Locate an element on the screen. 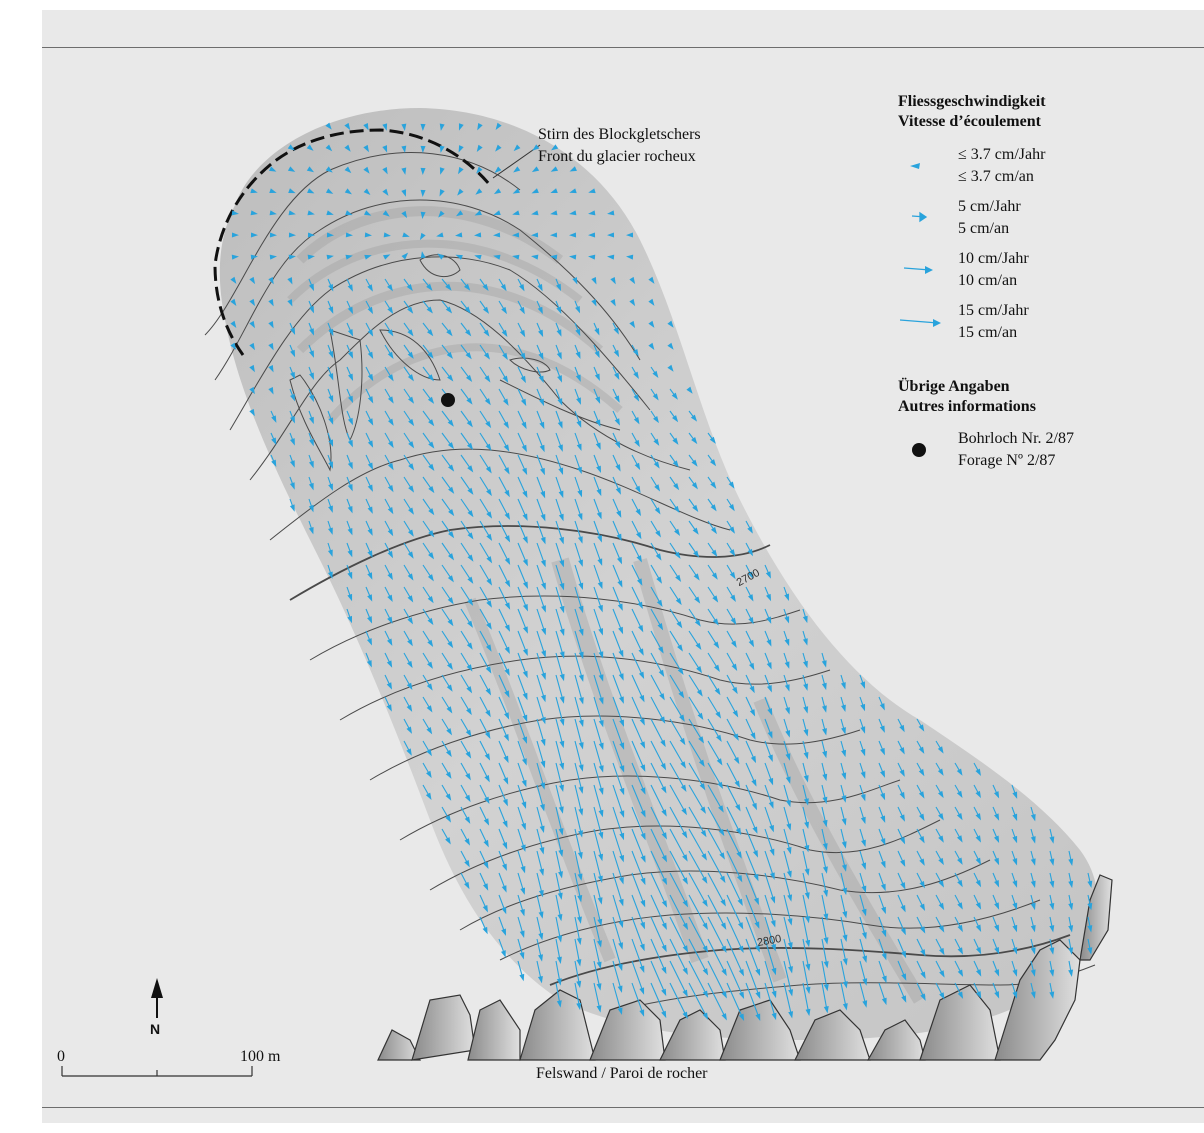 The height and width of the screenshot is (1133, 1204). legend-row-borehole: Bohrloch Nr. 2/87 Forage Nº 2/87 is located at coordinates (1030, 450).